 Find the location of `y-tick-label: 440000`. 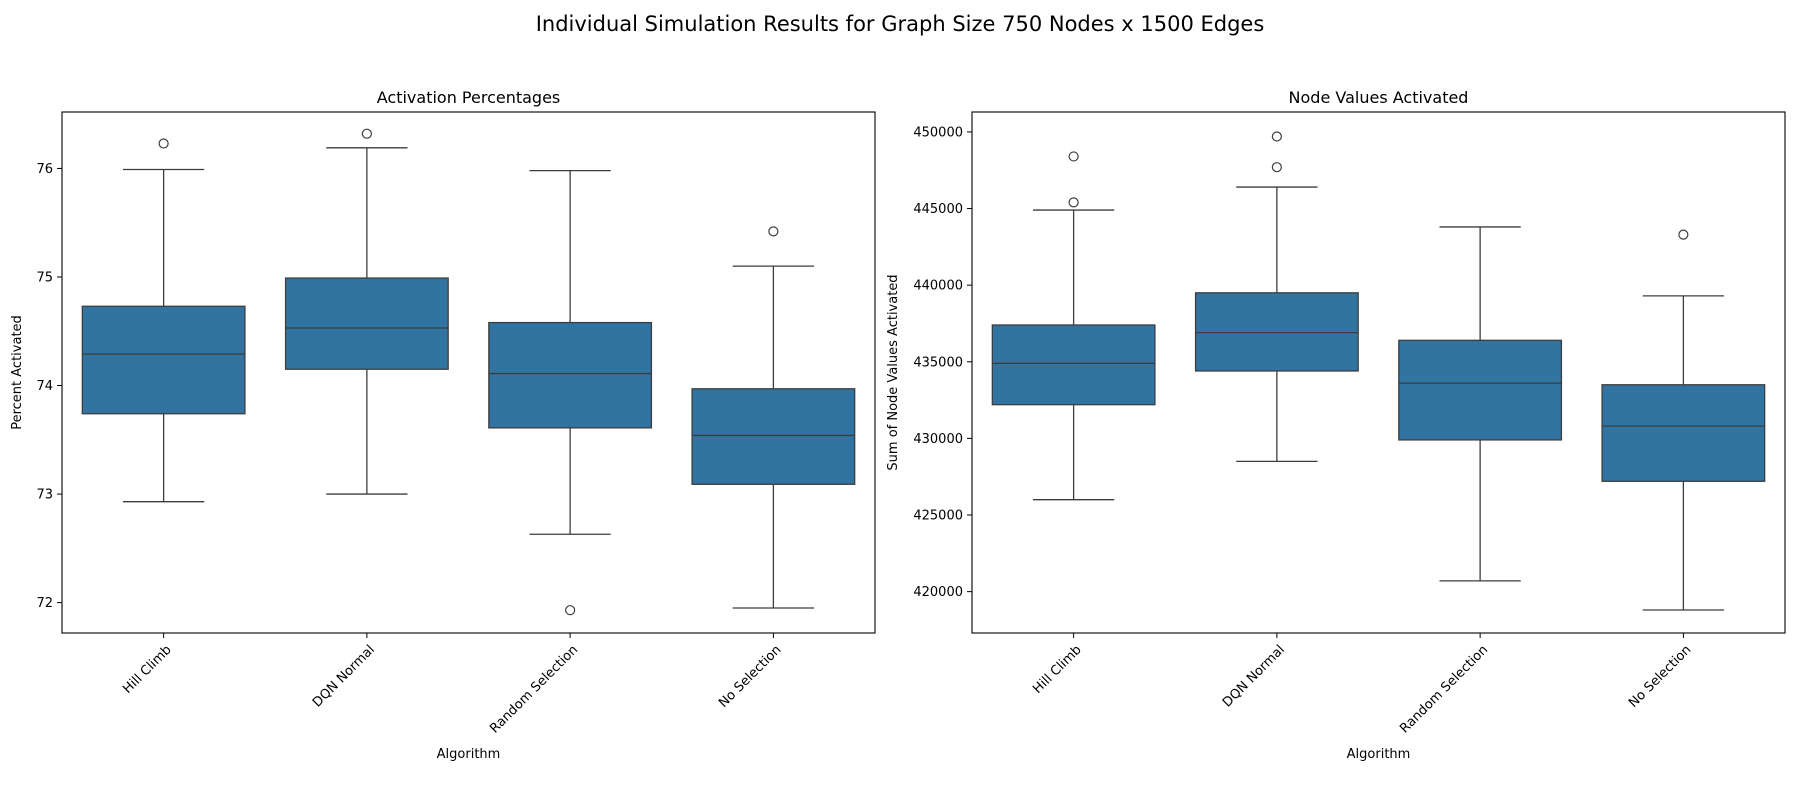

y-tick-label: 440000 is located at coordinates (938, 286).